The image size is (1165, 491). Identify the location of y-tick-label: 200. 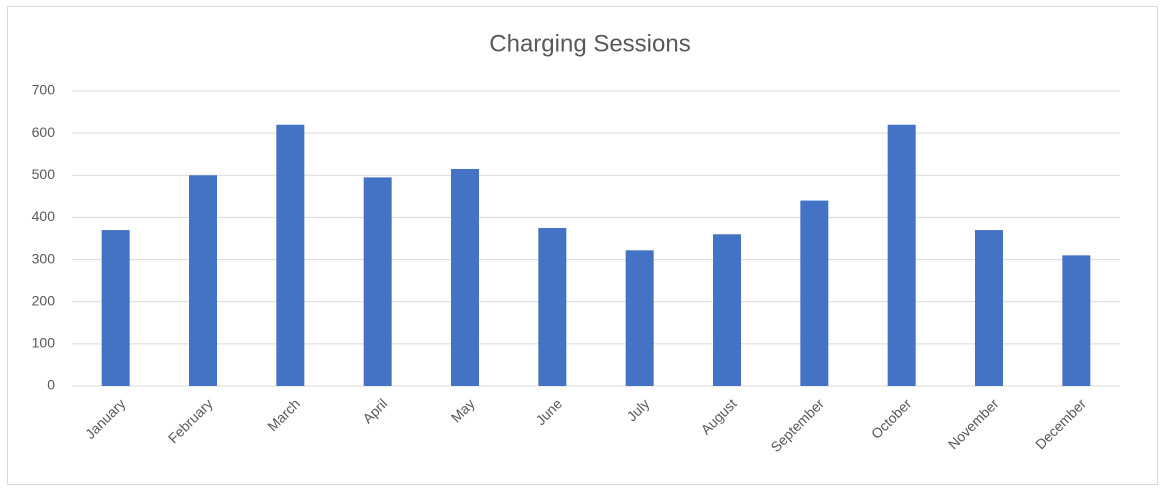
(44, 300).